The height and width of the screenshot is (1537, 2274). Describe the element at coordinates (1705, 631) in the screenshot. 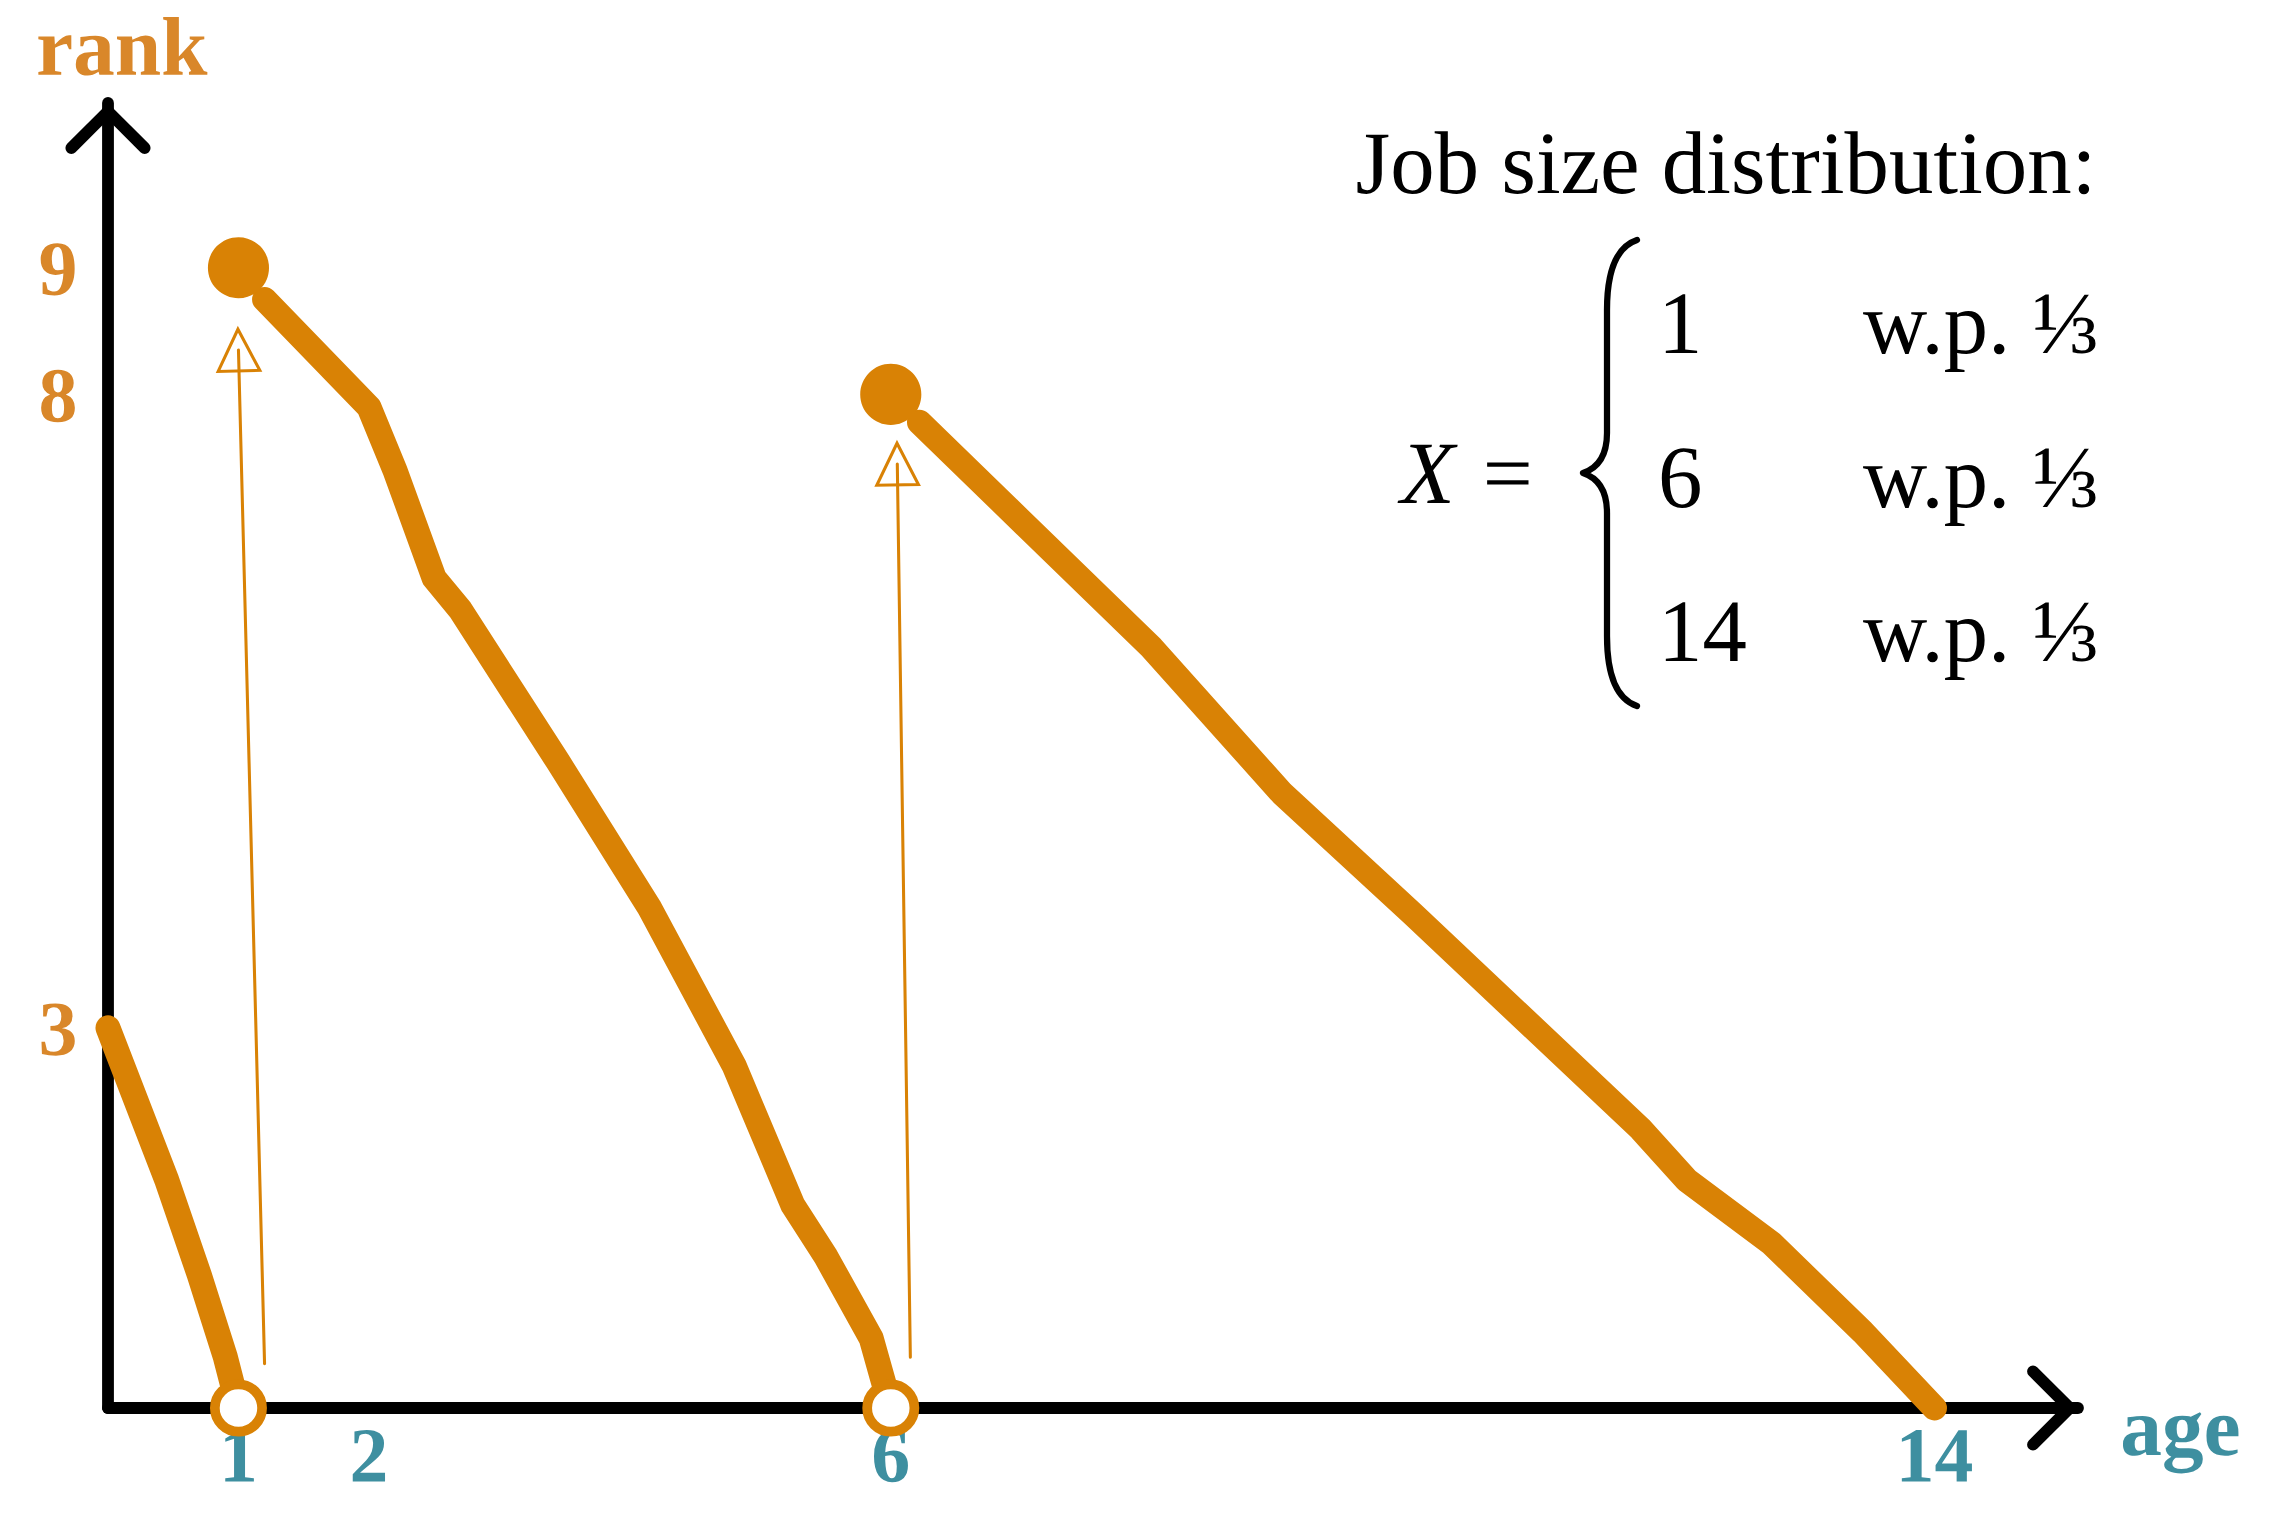

I see `annotation: 14` at that location.